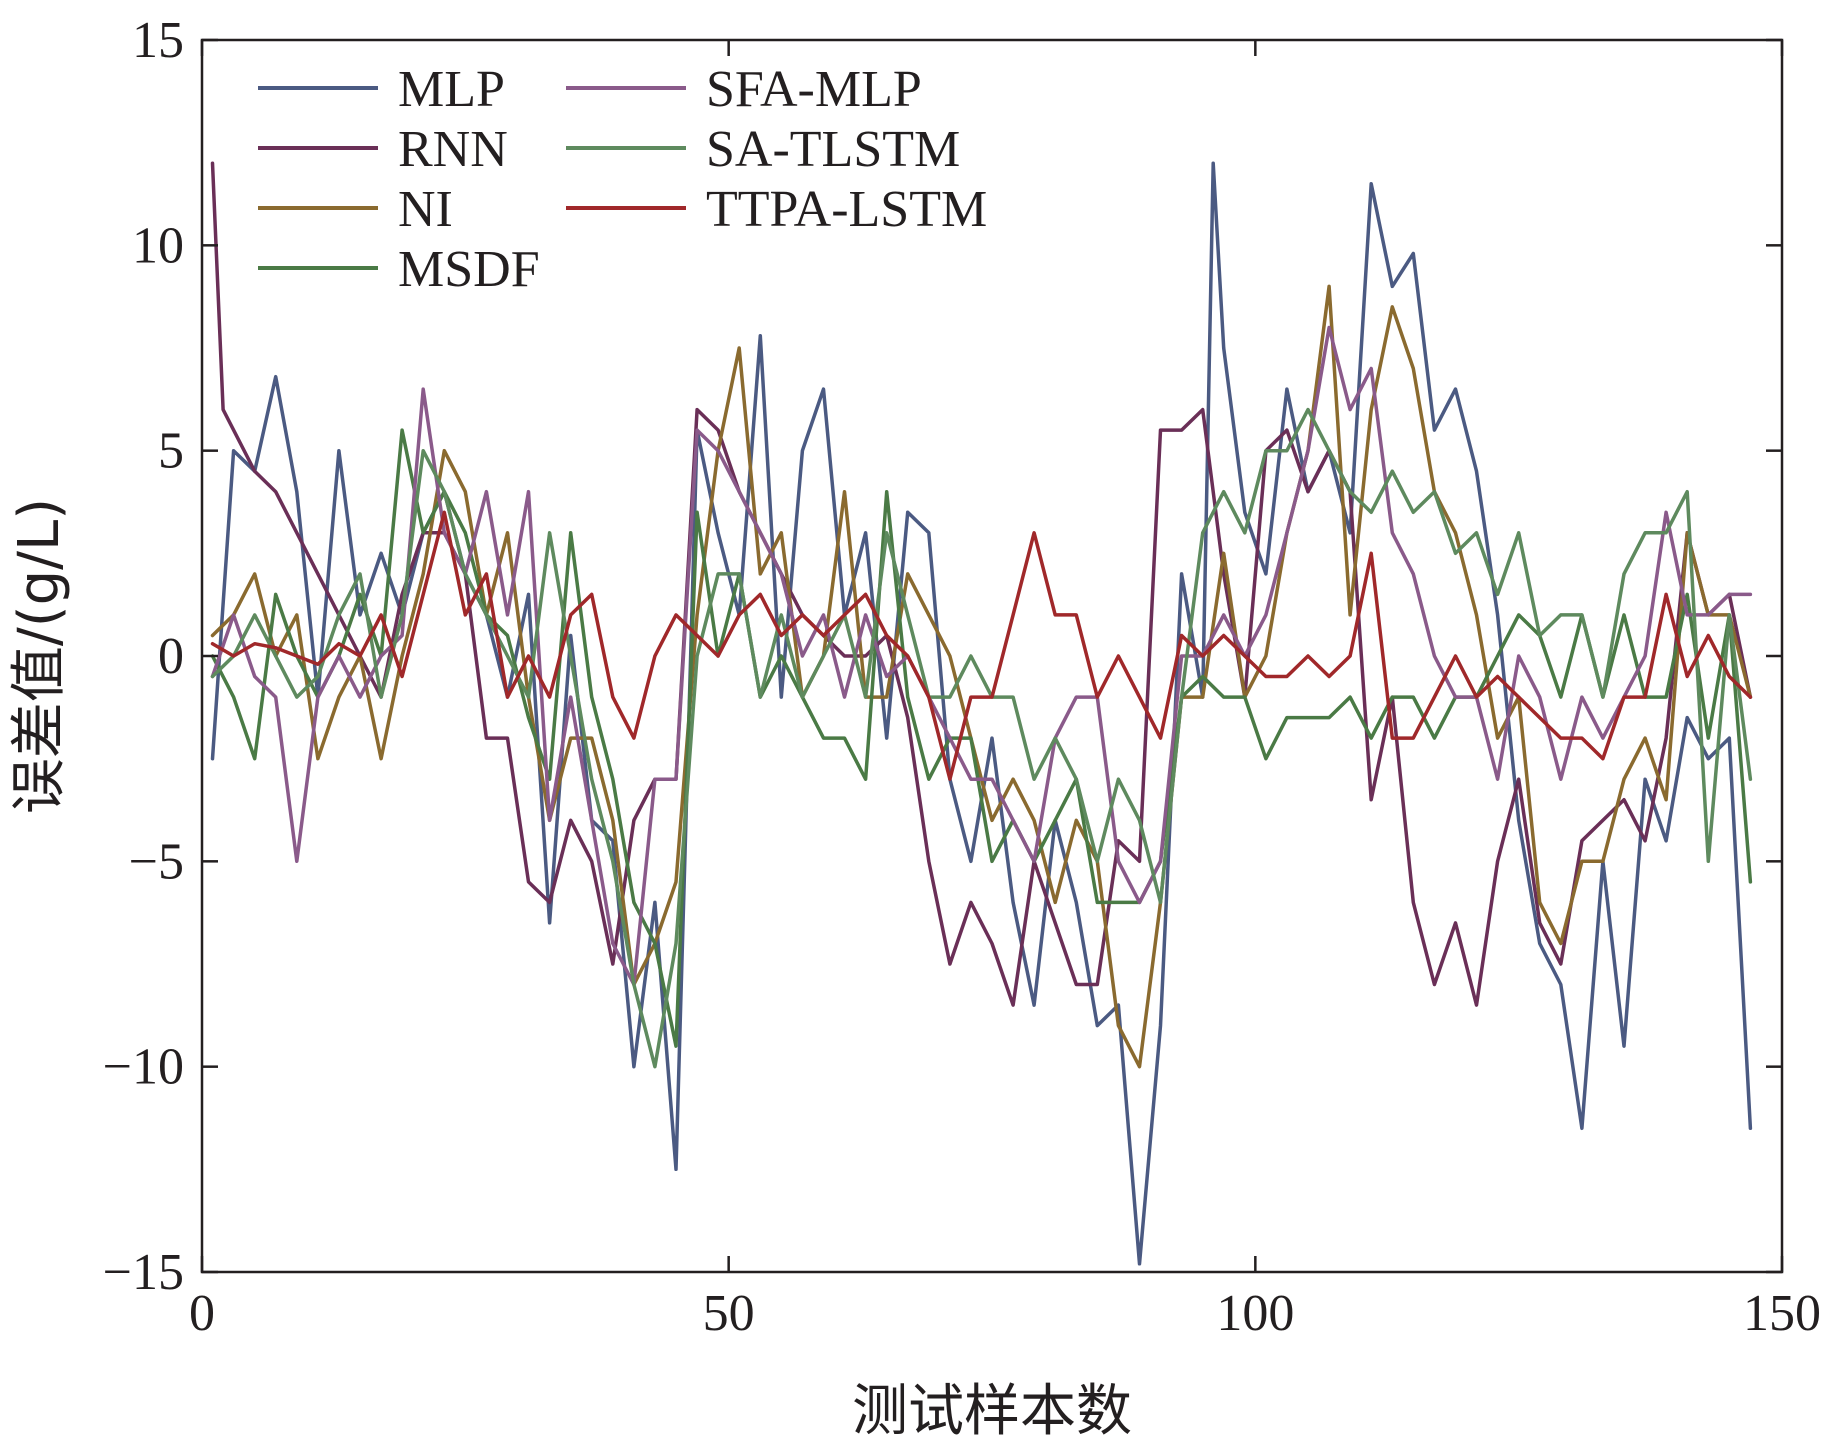  I want to click on legend-label-mlp: MLP, so click(451, 89).